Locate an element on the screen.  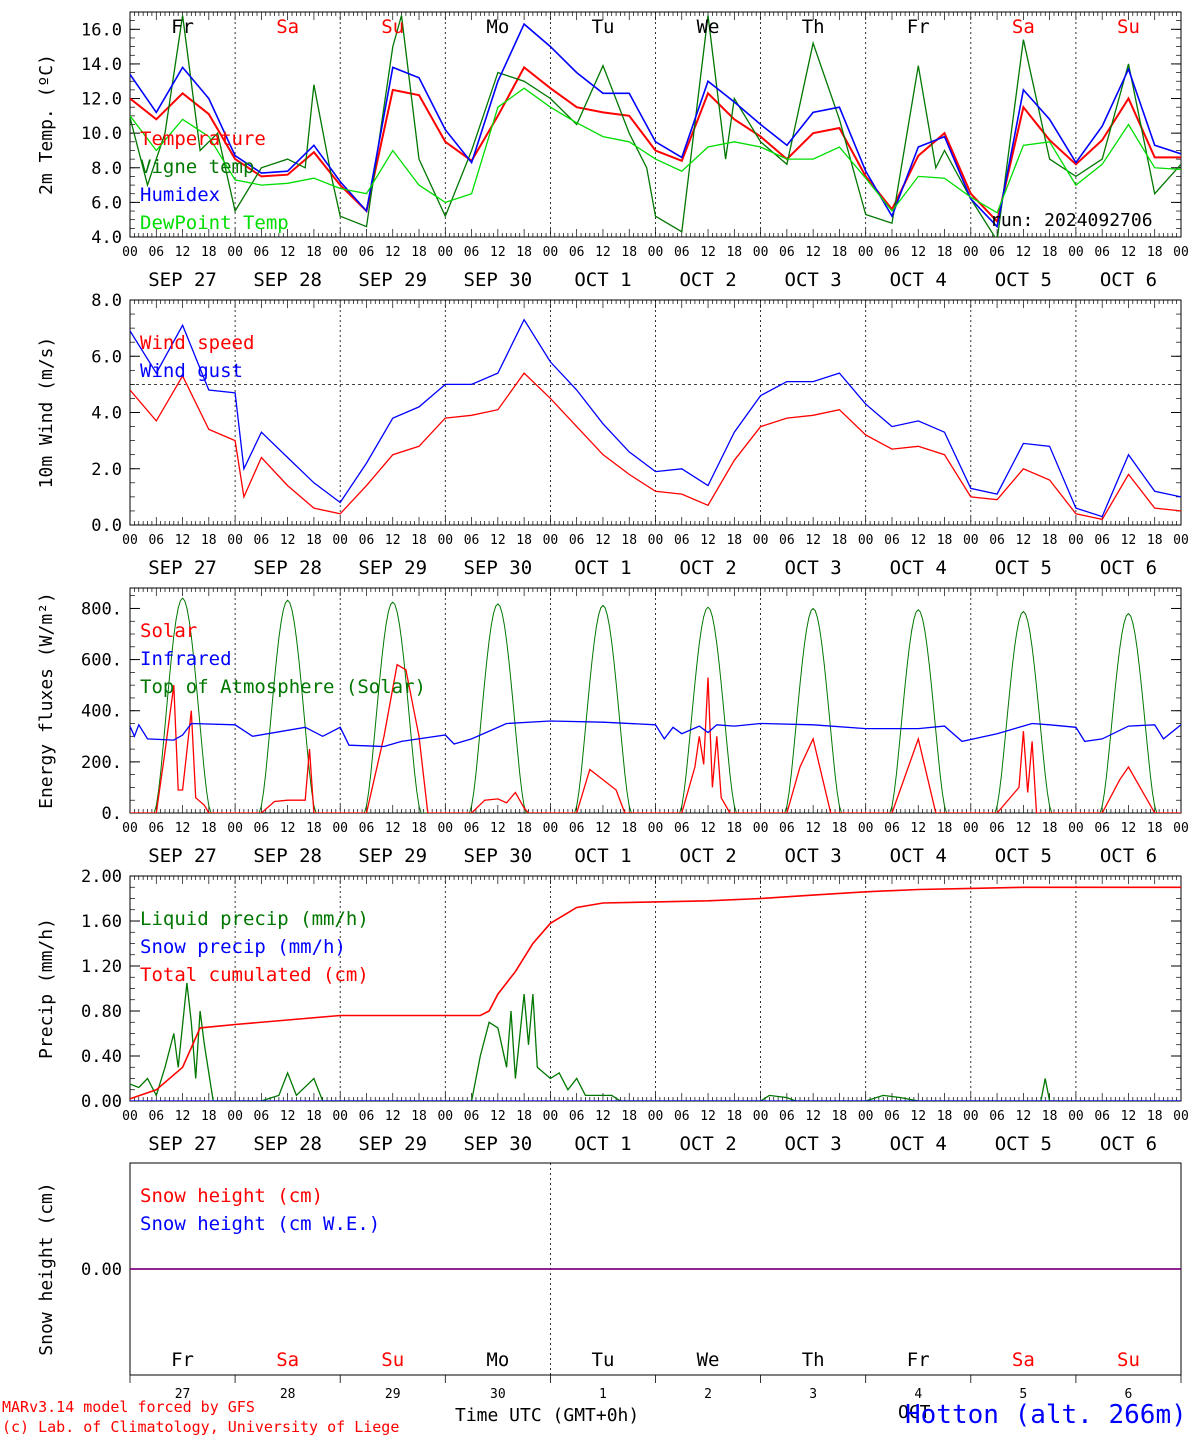
legend-entry: Top of Atmosphere (Solar) is located at coordinates (283, 687).